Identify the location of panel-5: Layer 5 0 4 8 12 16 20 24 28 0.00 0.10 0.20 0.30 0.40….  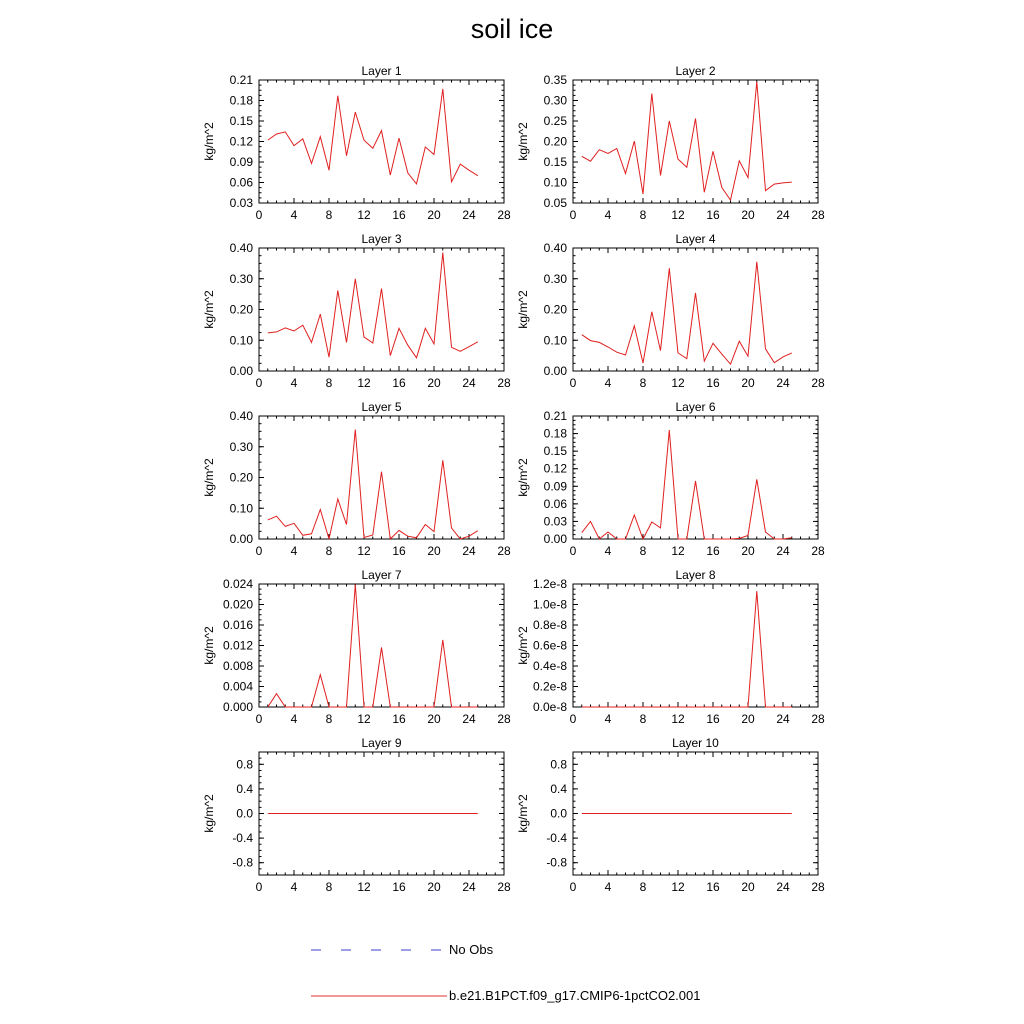
(356, 479).